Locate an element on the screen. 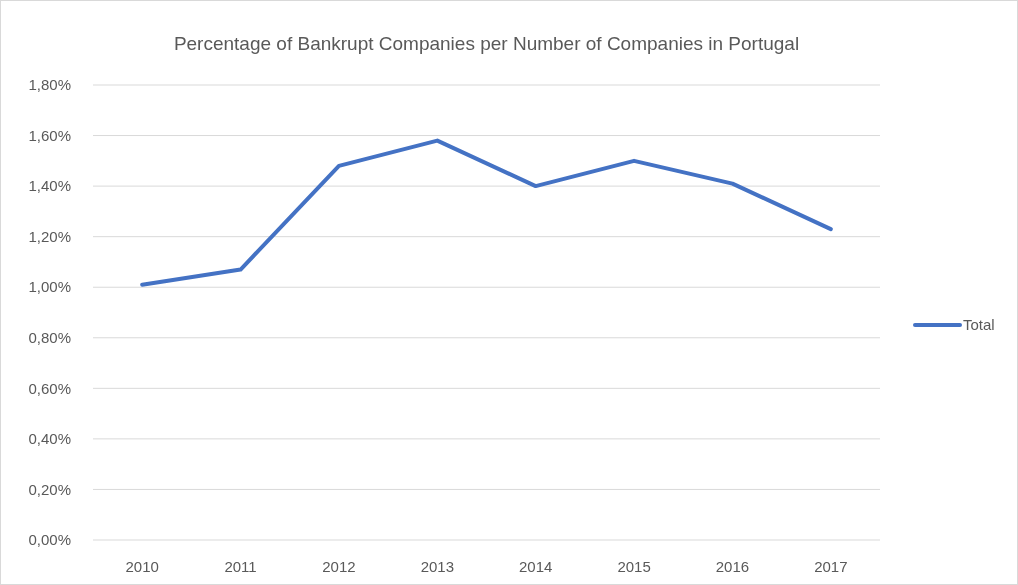  y-tick-label: 1,40% is located at coordinates (49, 186).